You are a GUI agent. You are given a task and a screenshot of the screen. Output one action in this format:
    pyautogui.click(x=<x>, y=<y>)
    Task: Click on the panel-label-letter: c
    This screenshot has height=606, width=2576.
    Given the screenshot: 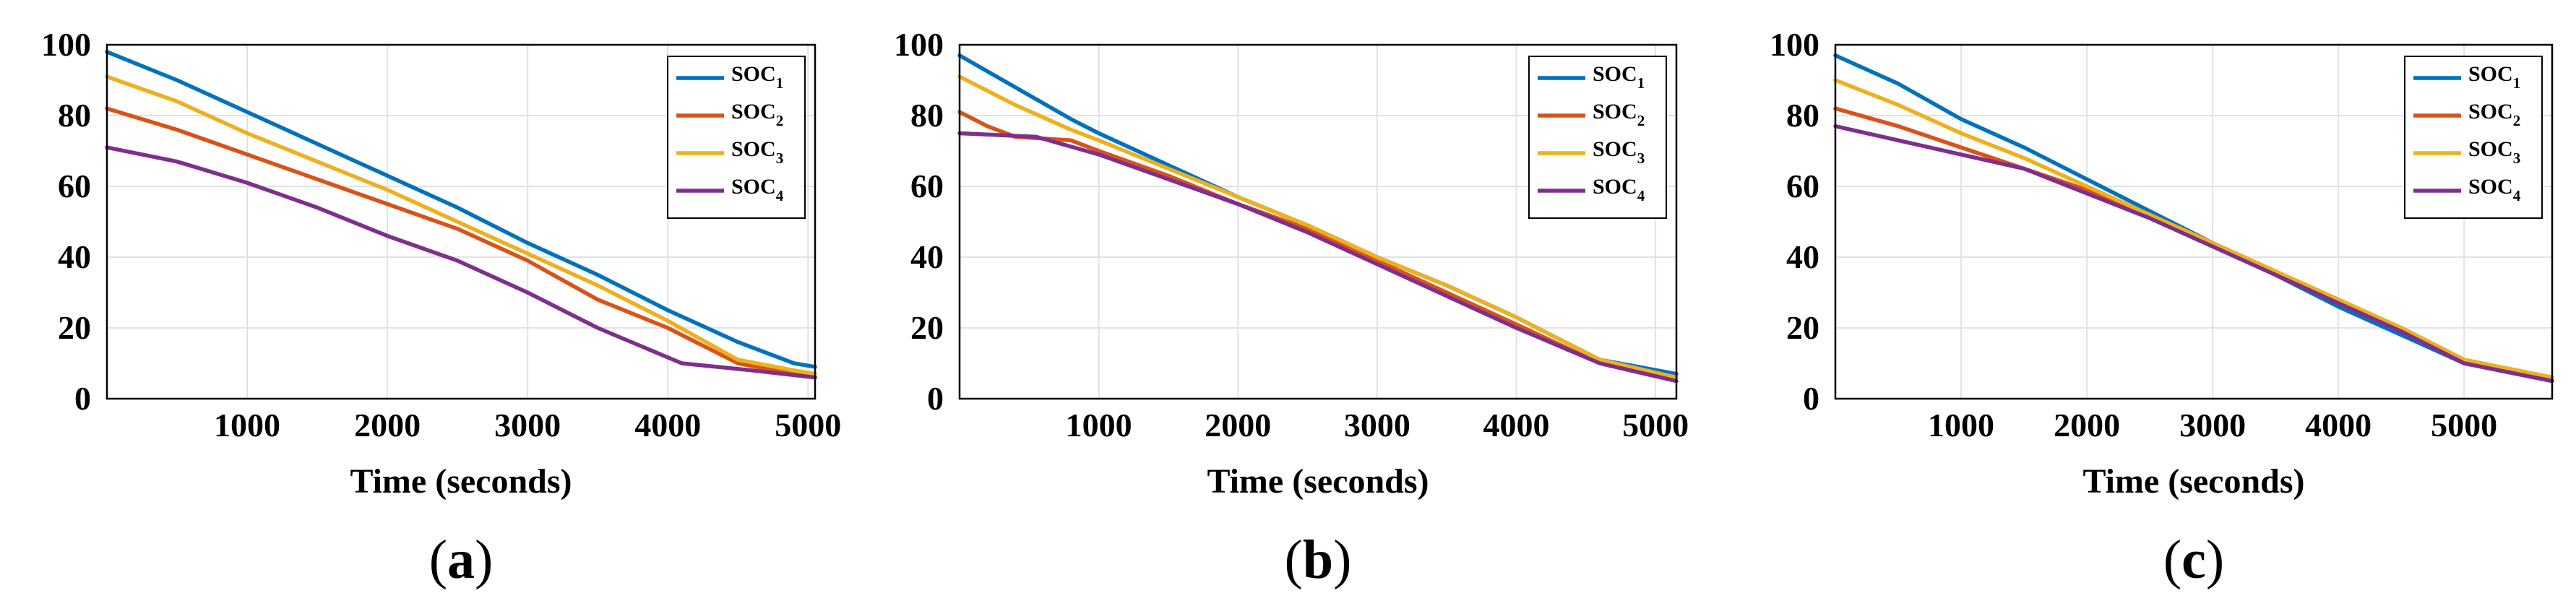 What is the action you would take?
    pyautogui.click(x=2193, y=559)
    